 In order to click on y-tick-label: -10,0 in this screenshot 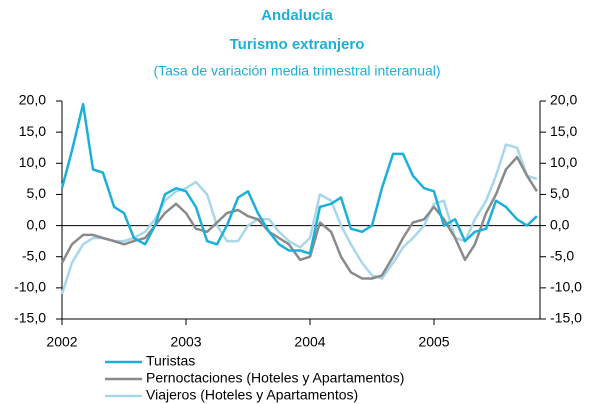, I will do `click(30, 287)`.